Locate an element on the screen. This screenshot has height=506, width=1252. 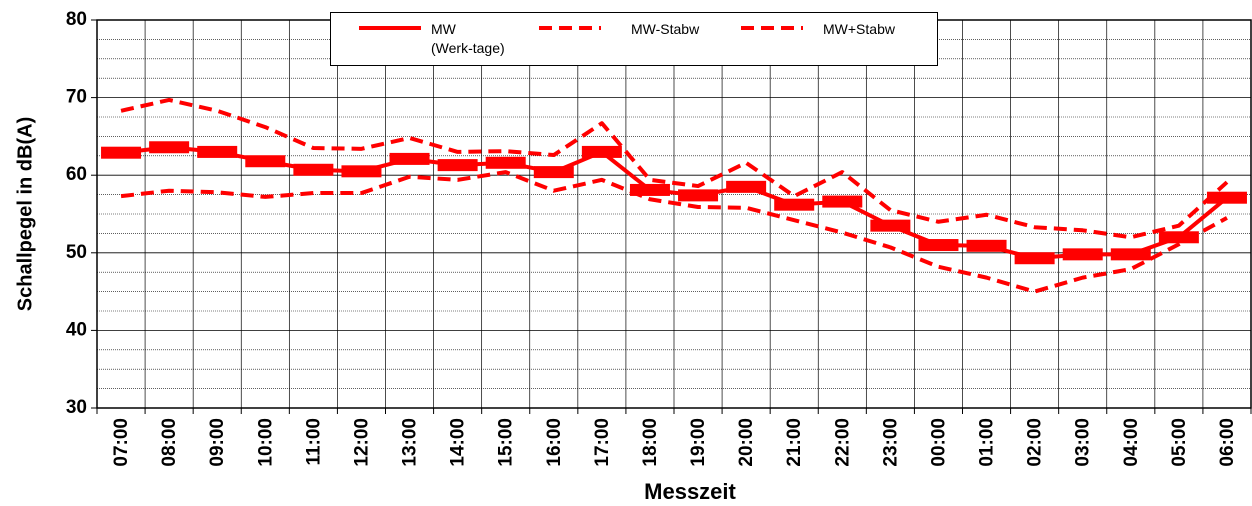
y-axis-title: Schallpegel in dB(A) is located at coordinates (25, 214).